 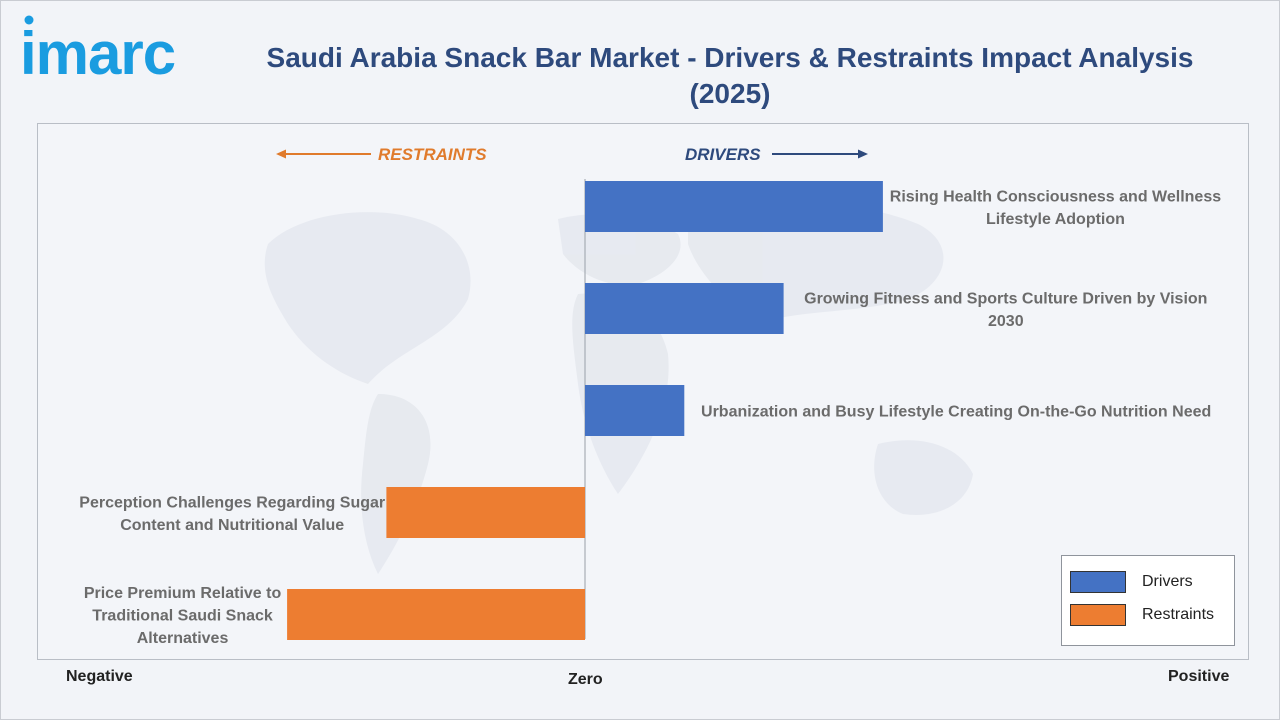 I want to click on svg-text: imarc, so click(x=97, y=52).